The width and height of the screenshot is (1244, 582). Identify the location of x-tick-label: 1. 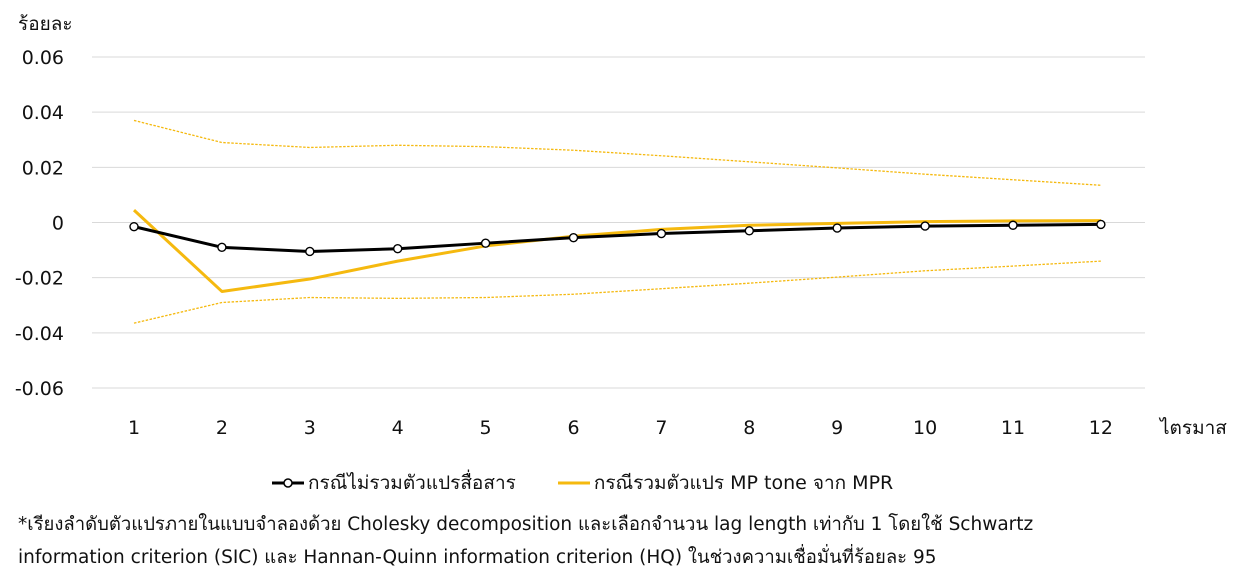
(134, 428).